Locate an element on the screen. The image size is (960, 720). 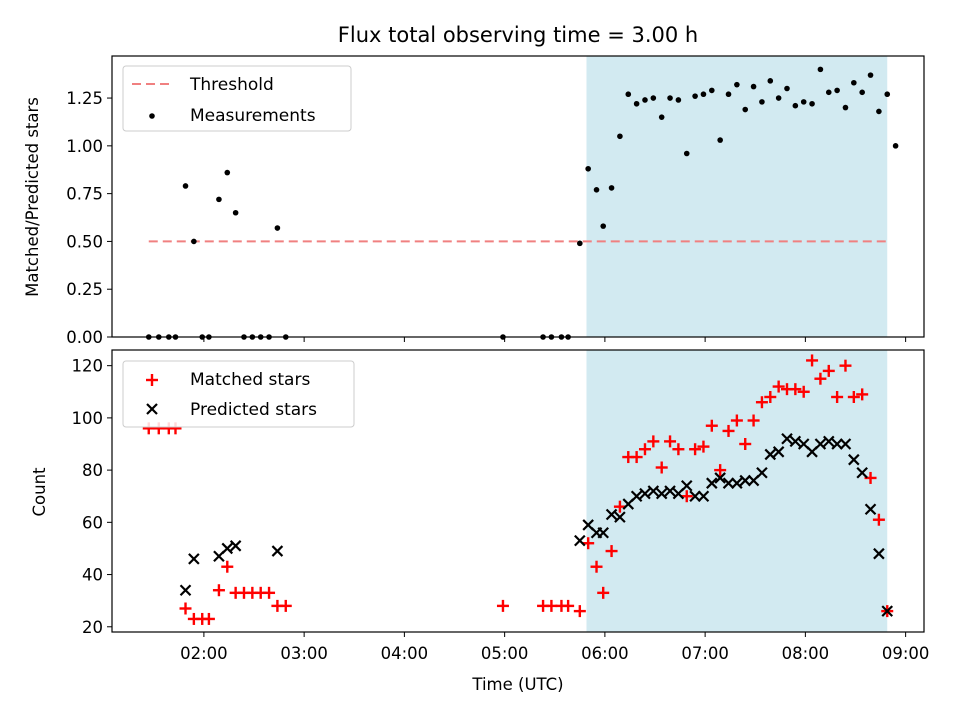
bottom-x-axis-label: Time (UTC) is located at coordinates (517, 684).